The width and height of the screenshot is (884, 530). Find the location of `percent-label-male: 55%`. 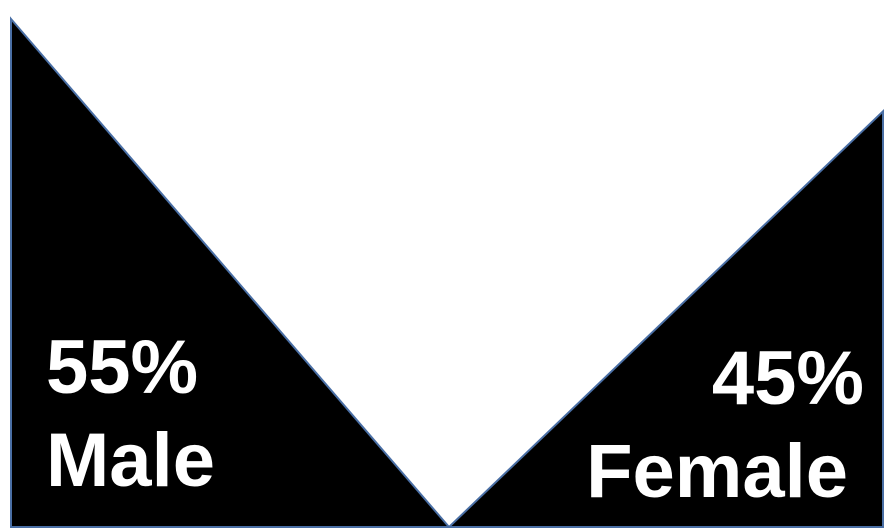

percent-label-male: 55% is located at coordinates (122, 367).